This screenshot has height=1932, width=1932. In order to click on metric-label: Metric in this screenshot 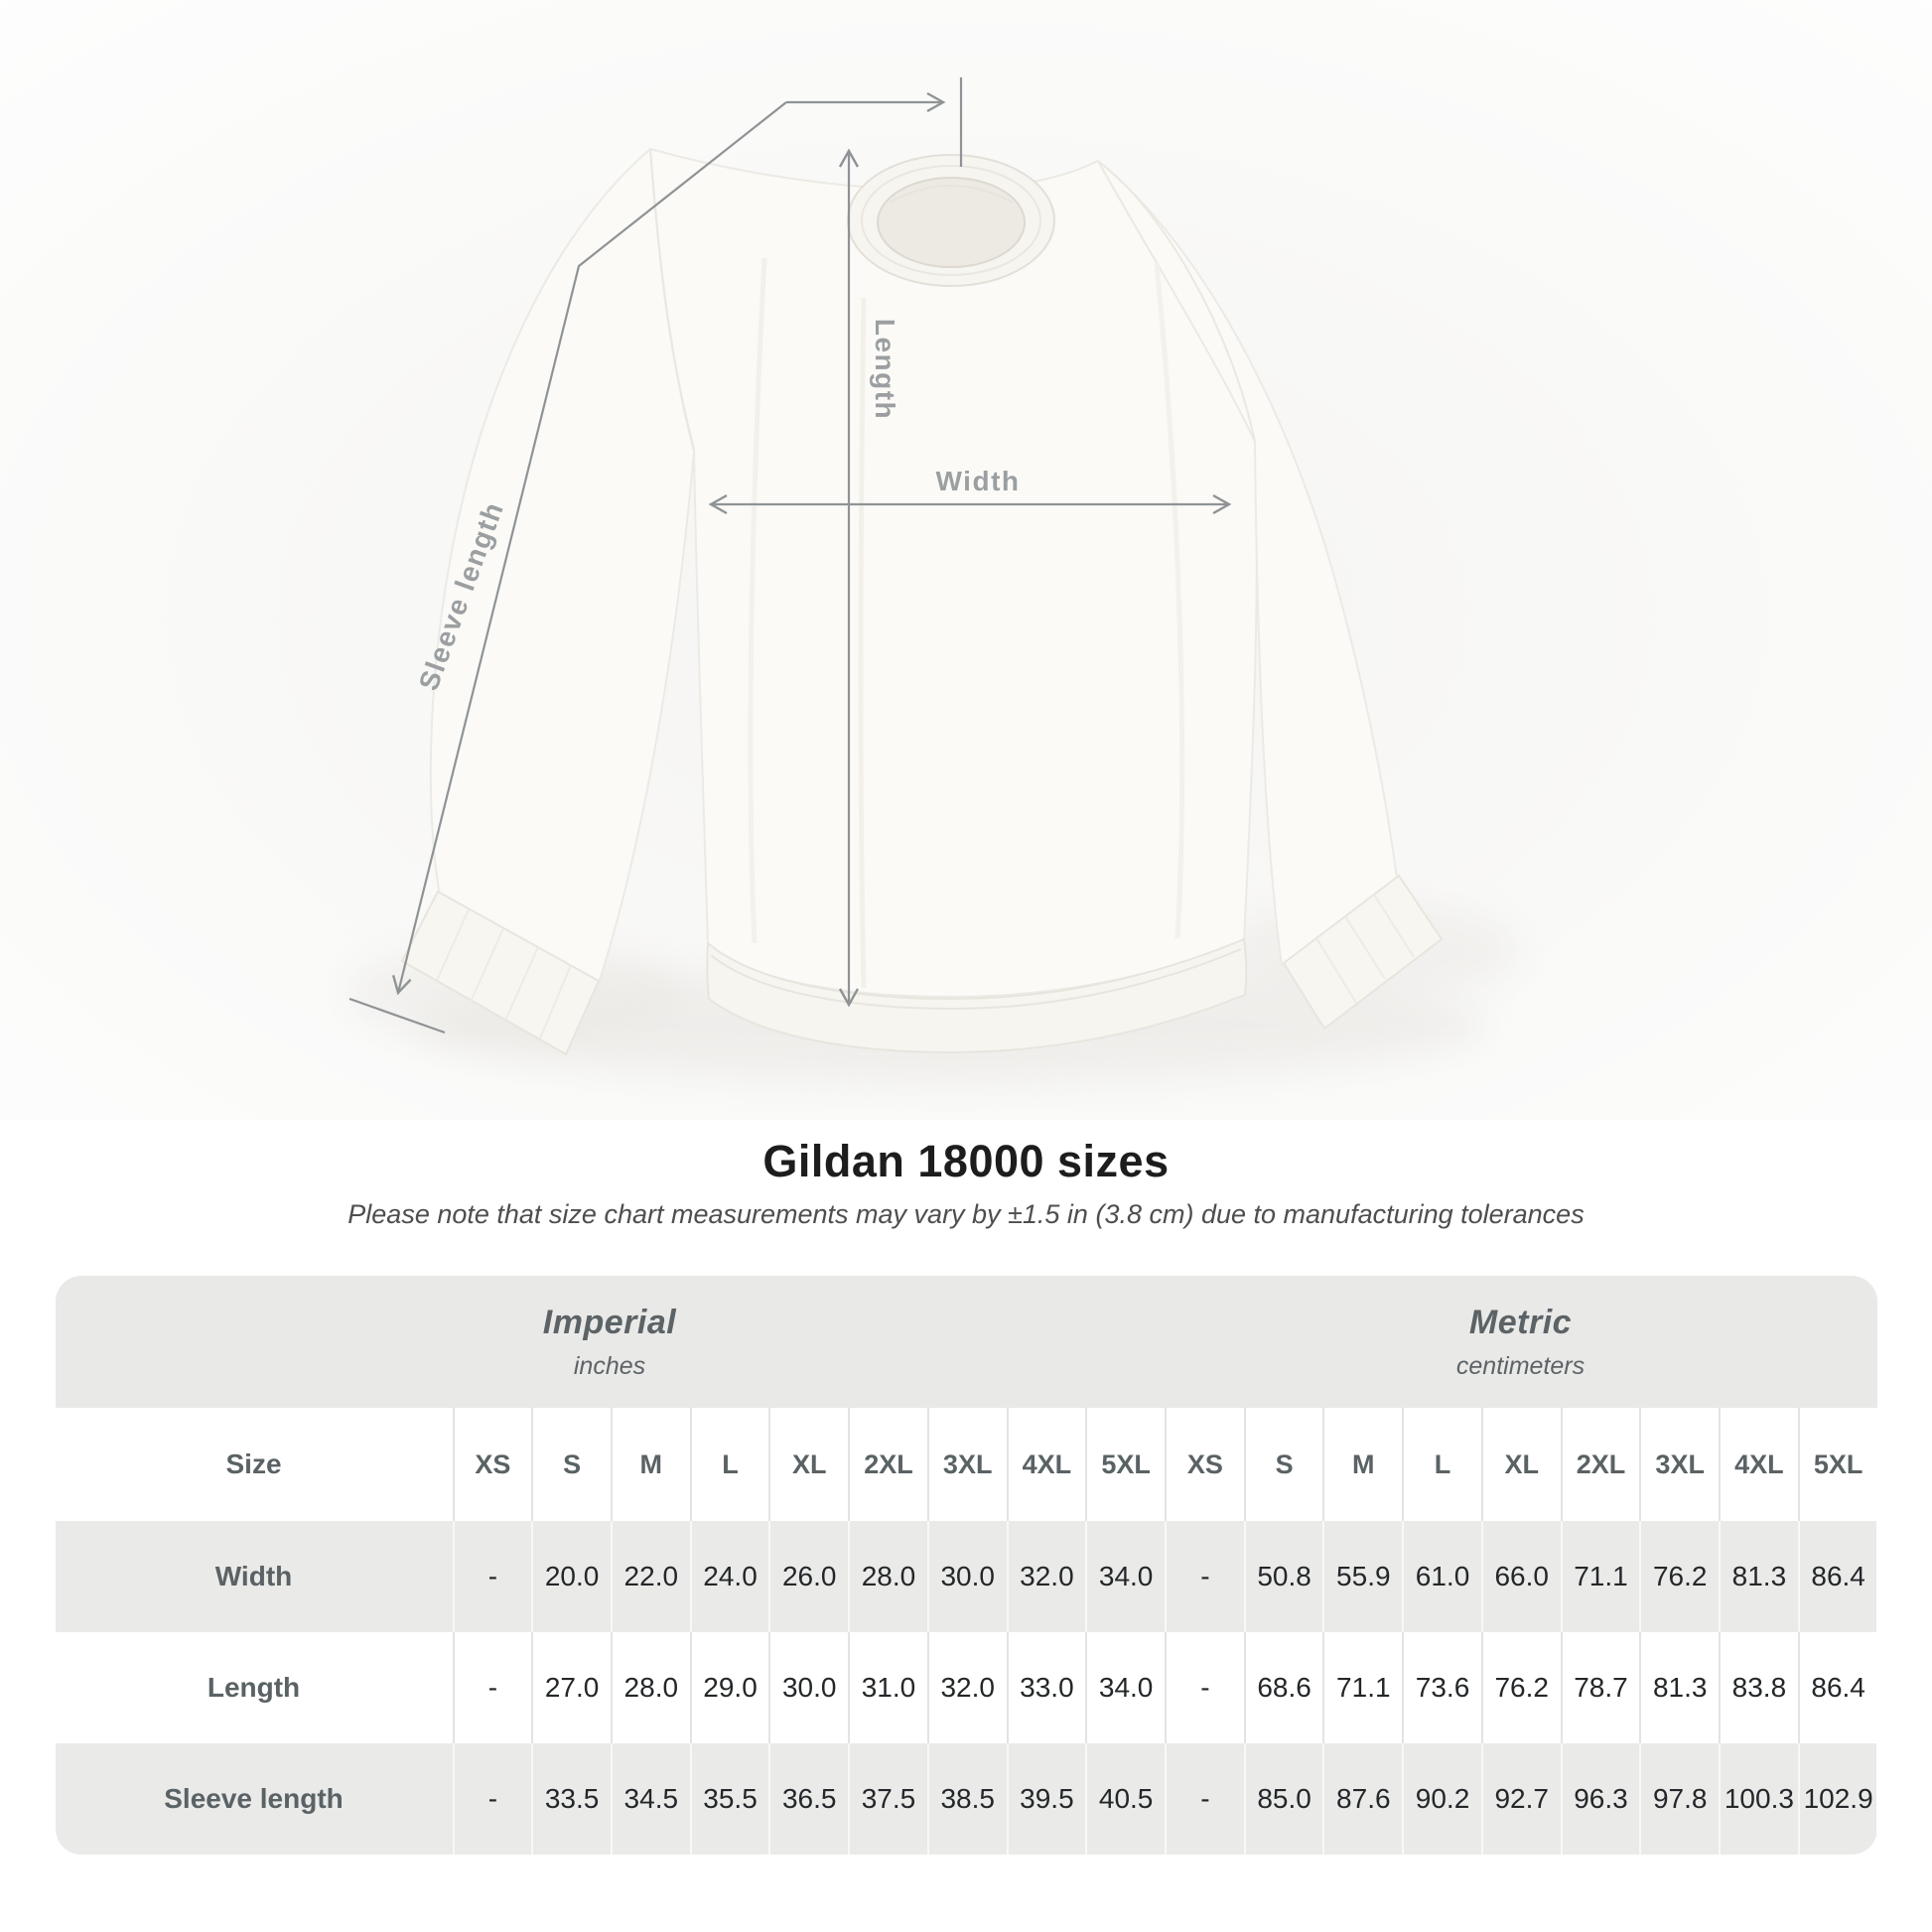, I will do `click(1520, 1322)`.